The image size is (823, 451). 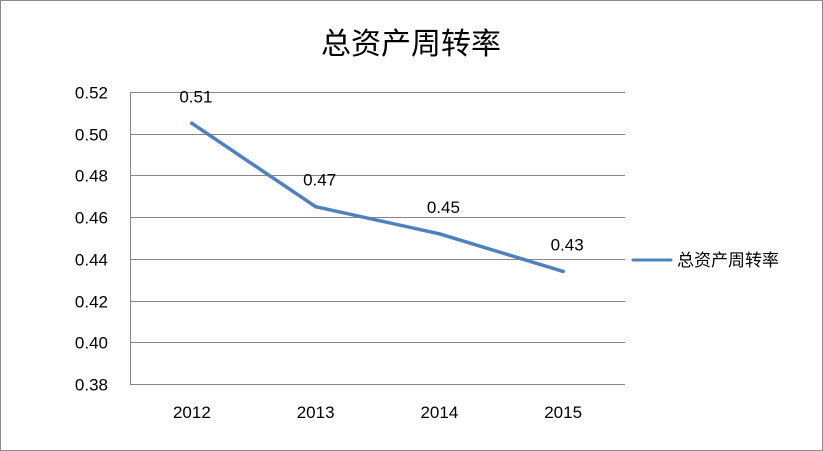 What do you see at coordinates (439, 412) in the screenshot?
I see `x-tick-label: 2014` at bounding box center [439, 412].